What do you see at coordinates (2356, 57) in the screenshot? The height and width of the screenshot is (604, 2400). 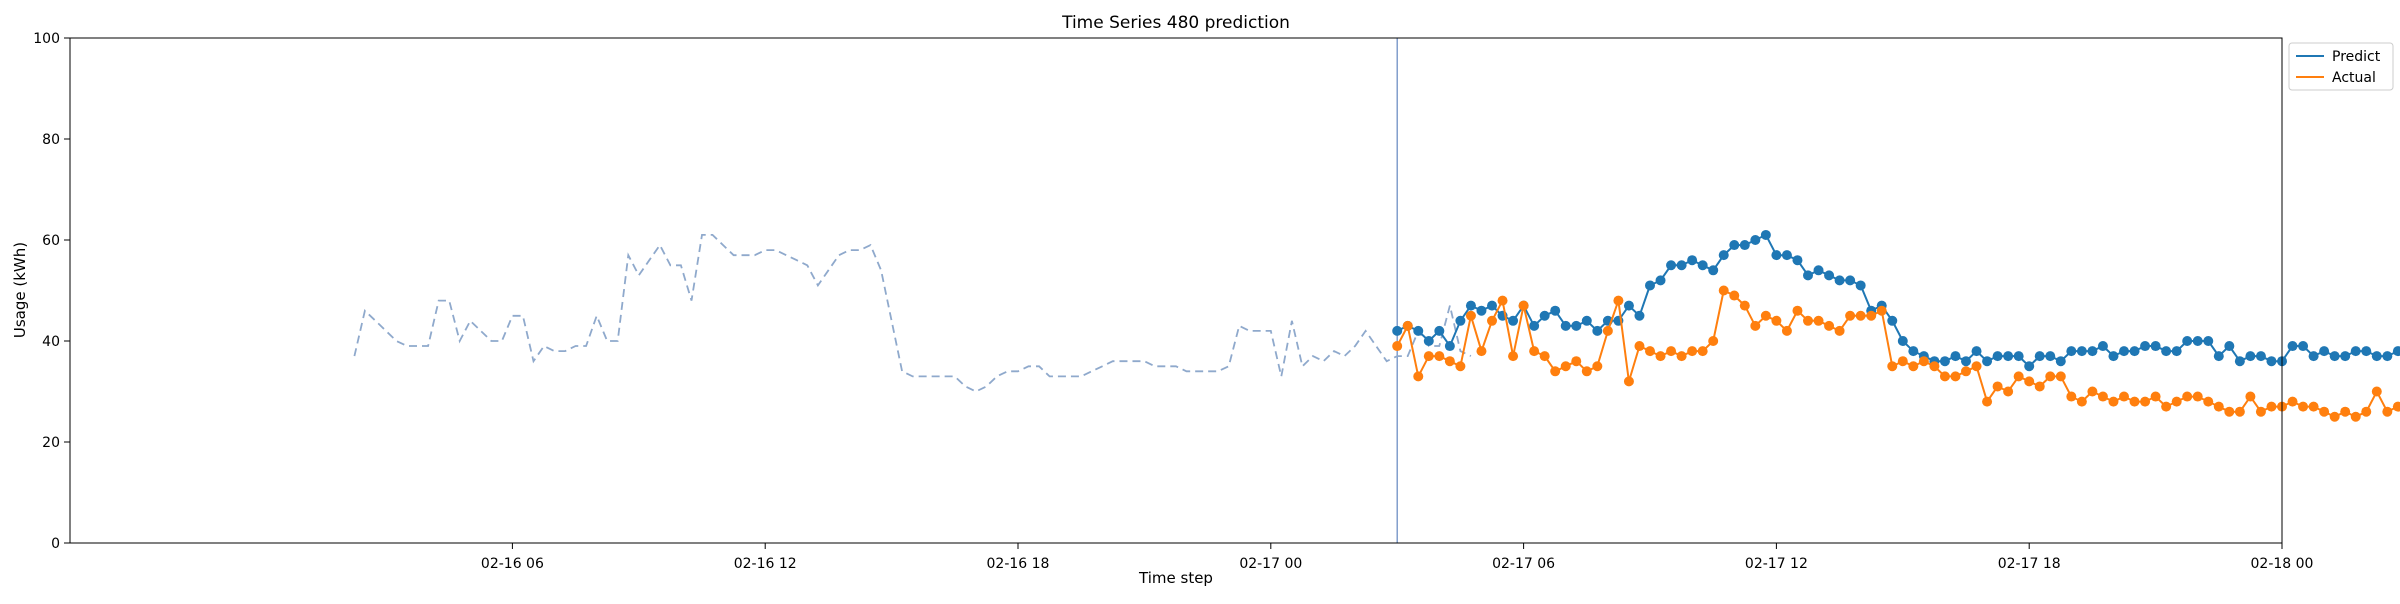 I see `legend-predict-label: Predict` at bounding box center [2356, 57].